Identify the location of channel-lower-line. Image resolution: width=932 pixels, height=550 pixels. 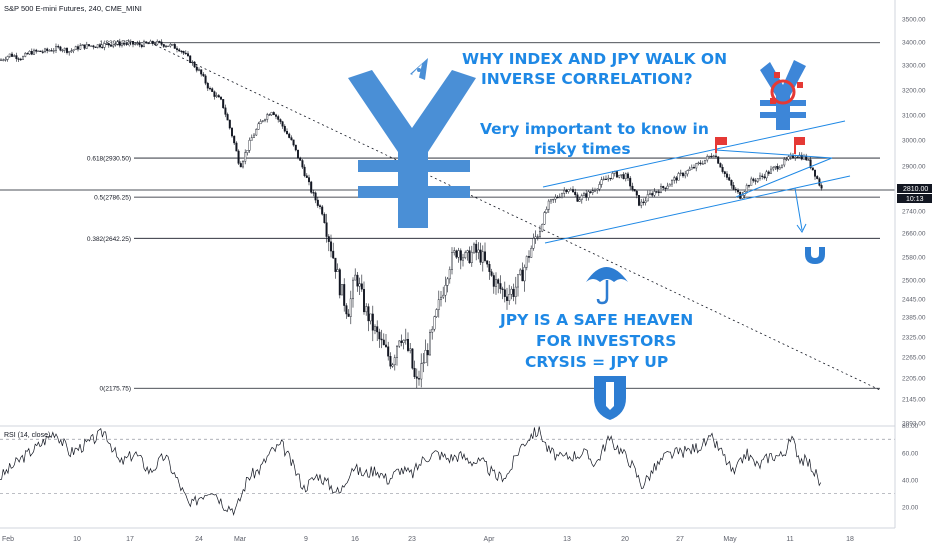
(697, 209).